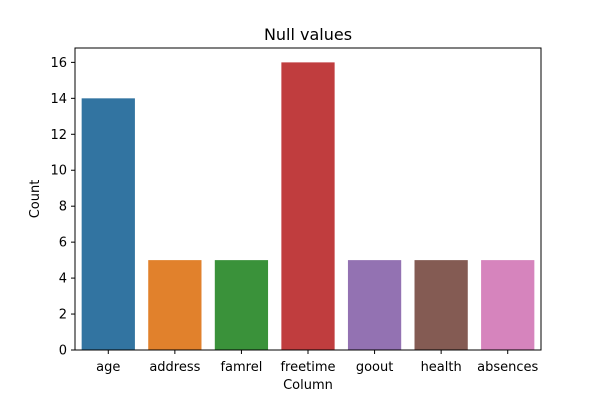 This screenshot has width=600, height=404. What do you see at coordinates (58, 99) in the screenshot?
I see `y-tick-label: 14` at bounding box center [58, 99].